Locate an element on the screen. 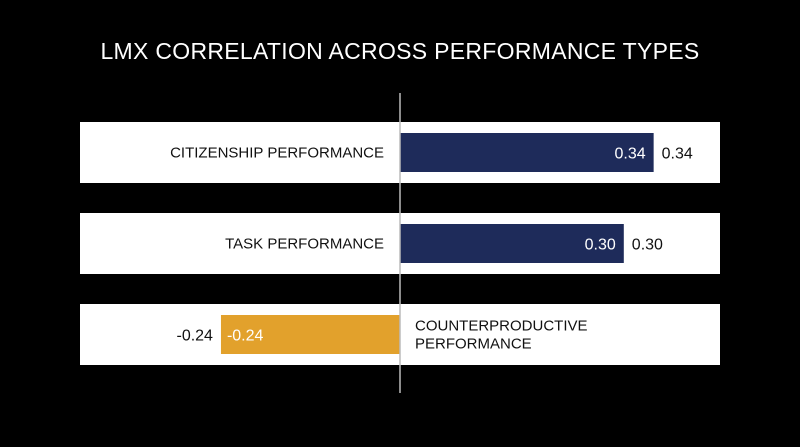 This screenshot has height=447, width=800. chart-title: LMX CORRELATION ACROSS PERFORMANCE TYPES is located at coordinates (400, 51).